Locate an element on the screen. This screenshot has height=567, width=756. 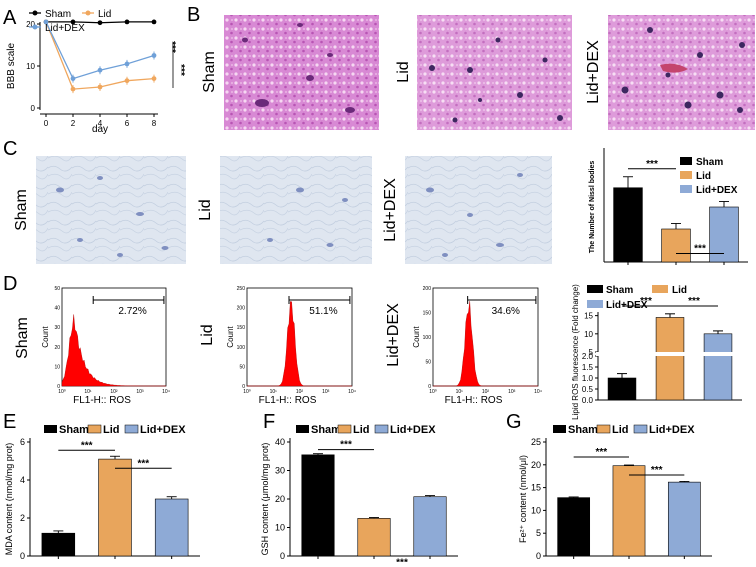
legend-dex: Lid+DEX is located at coordinates (65, 28).